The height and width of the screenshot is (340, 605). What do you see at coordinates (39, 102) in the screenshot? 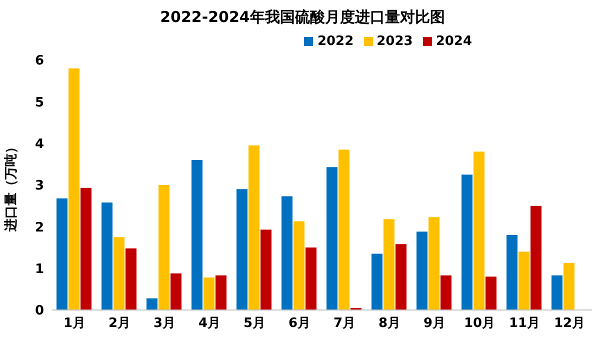
I see `y-tick-label: 5` at bounding box center [39, 102].